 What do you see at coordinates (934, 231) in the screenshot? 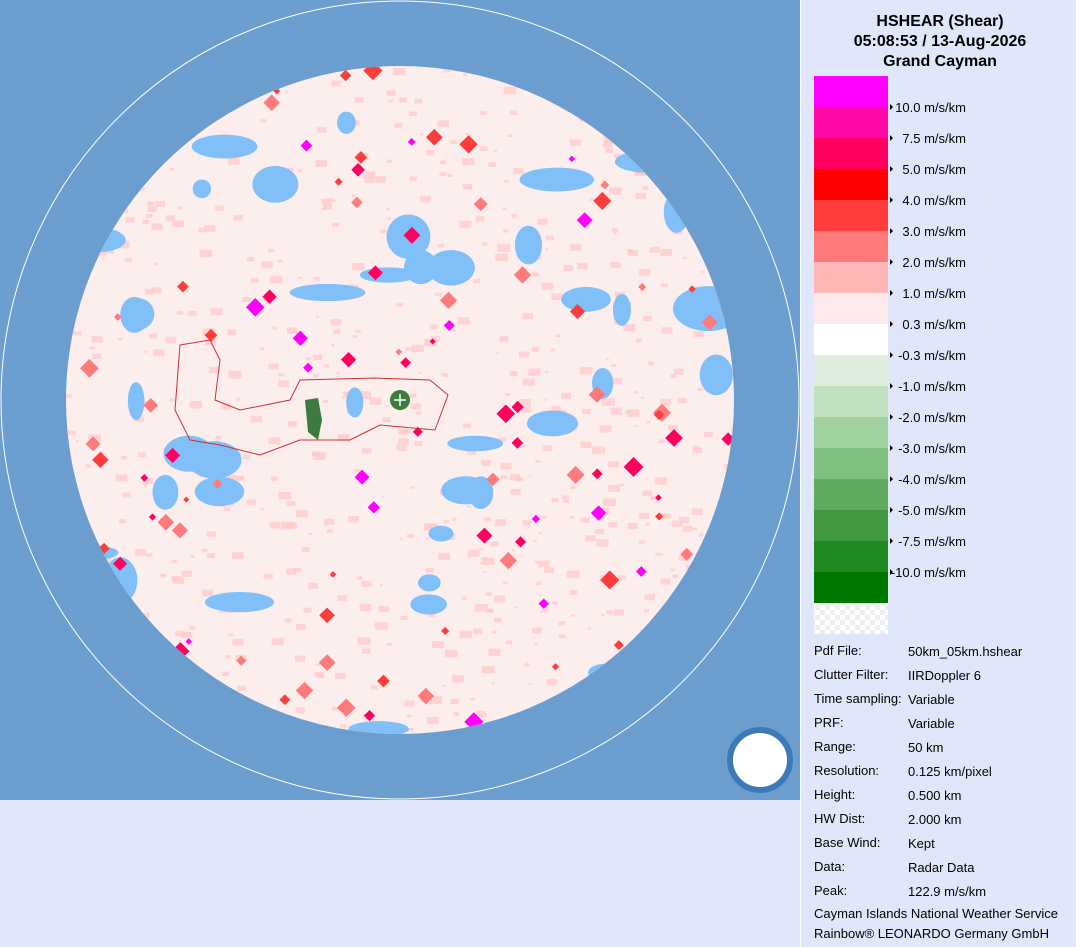
I see `legend-label: 3.0 m/s/km` at bounding box center [934, 231].